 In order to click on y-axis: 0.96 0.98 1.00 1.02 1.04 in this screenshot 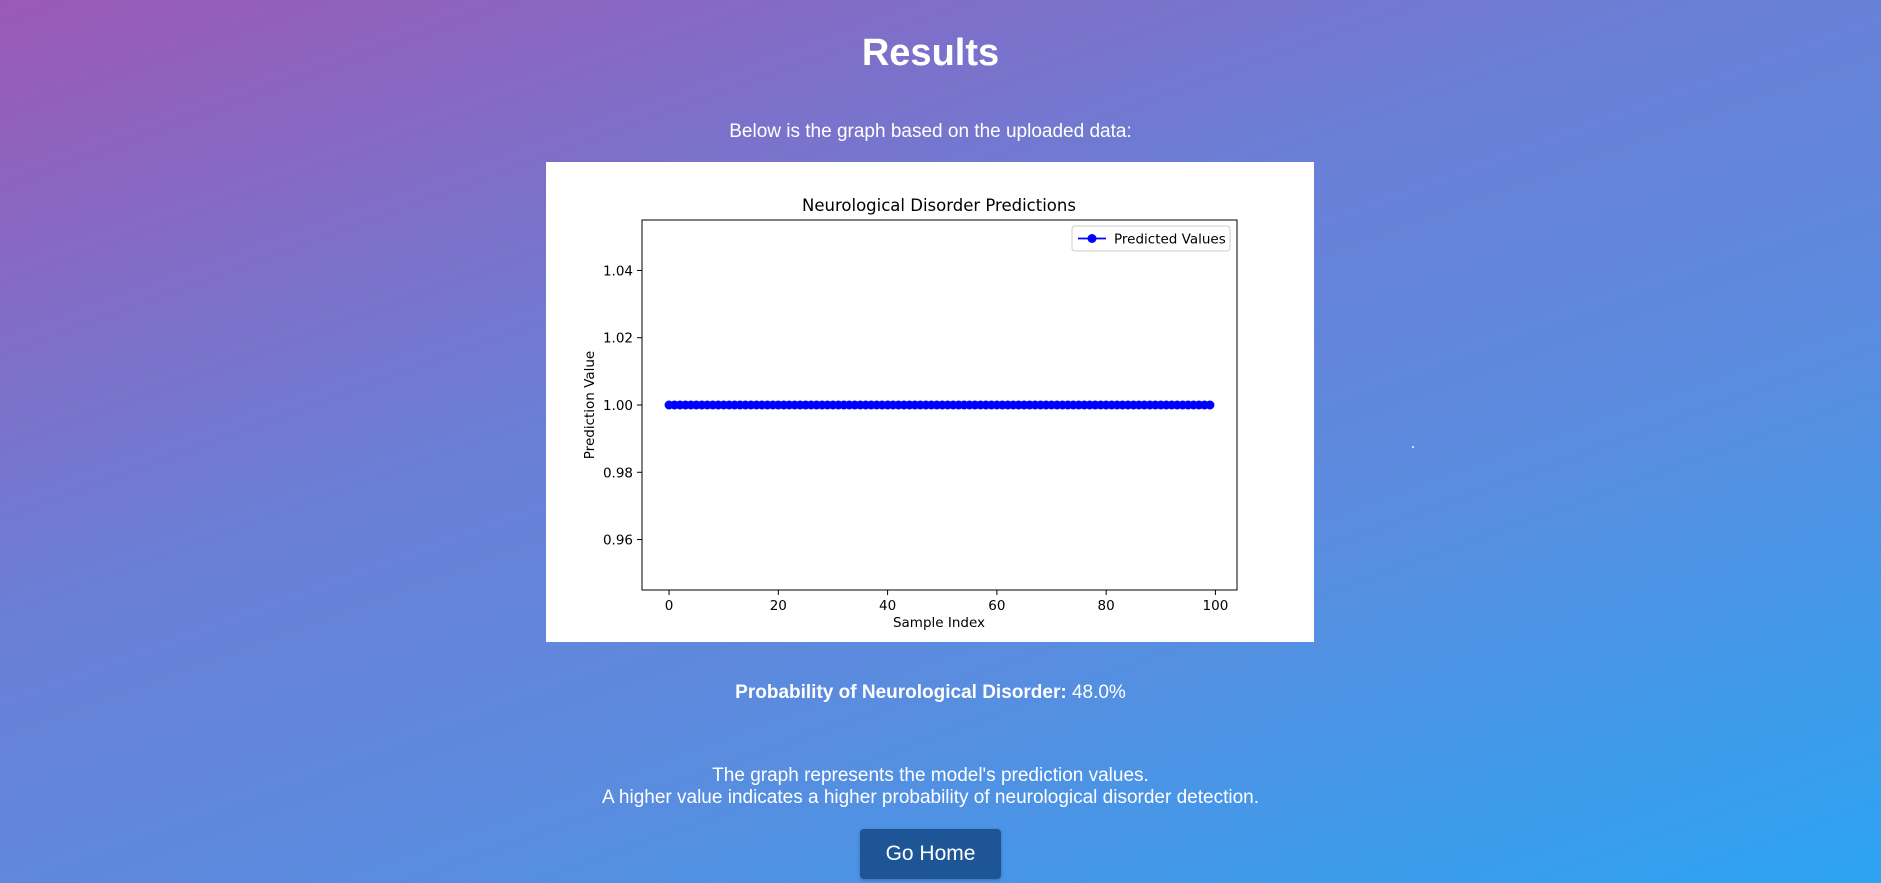, I will do `click(622, 406)`.